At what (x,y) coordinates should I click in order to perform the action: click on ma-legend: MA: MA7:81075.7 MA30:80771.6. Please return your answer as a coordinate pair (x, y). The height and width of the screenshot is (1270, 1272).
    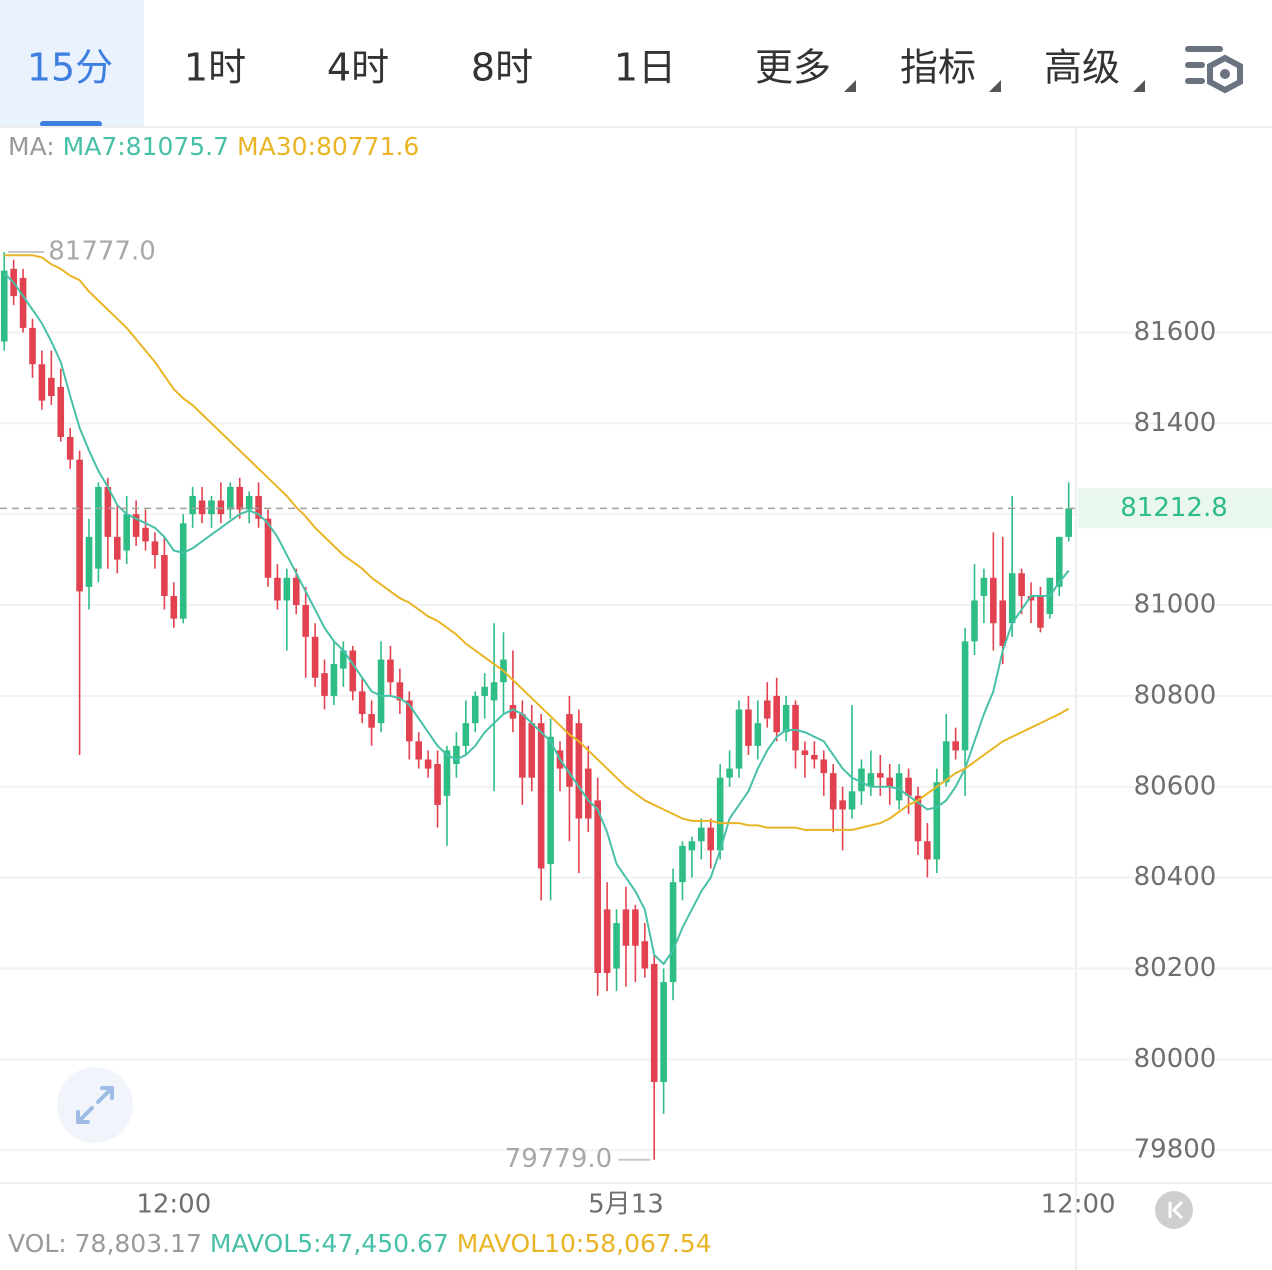
    Looking at the image, I should click on (213, 146).